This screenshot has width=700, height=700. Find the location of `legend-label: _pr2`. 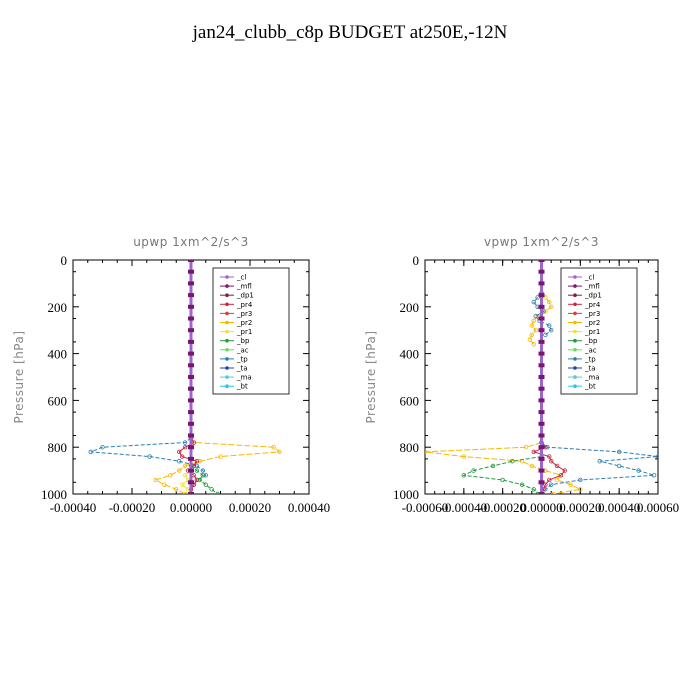

legend-label: _pr2 is located at coordinates (592, 323).